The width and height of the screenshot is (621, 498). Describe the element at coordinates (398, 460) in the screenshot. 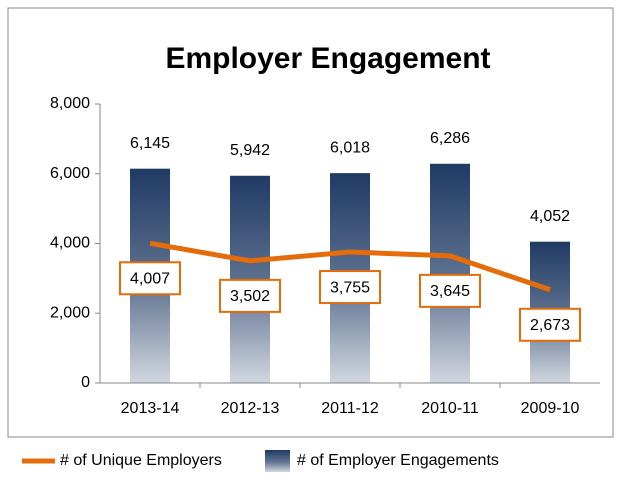

I see `legend-label: # of Employer Engagements` at that location.